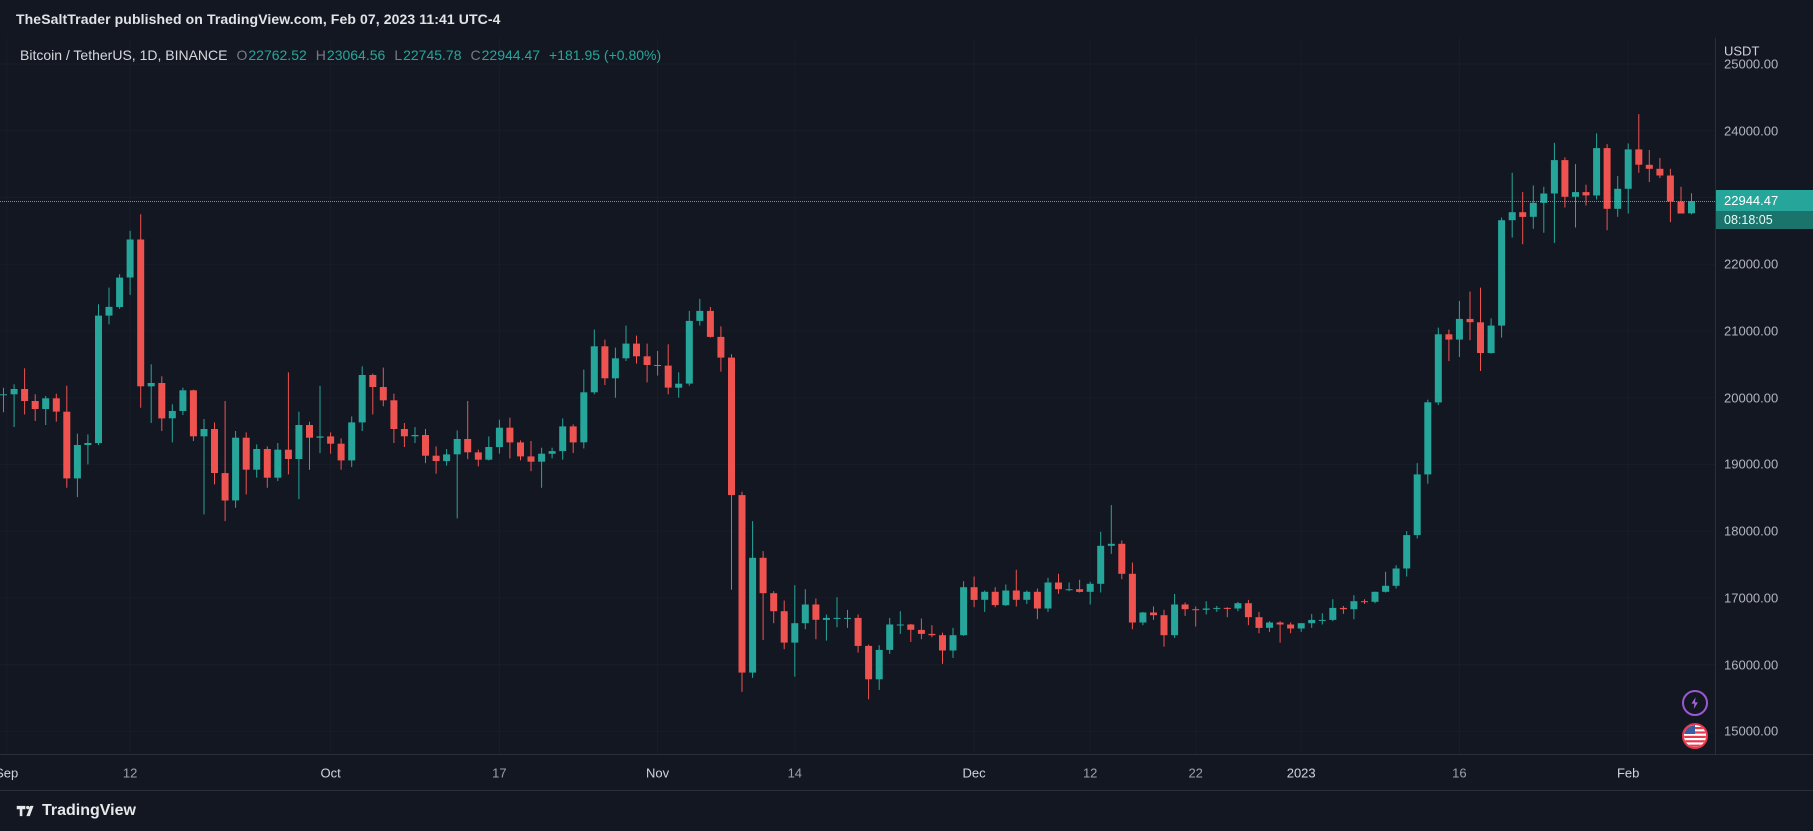 The width and height of the screenshot is (1813, 831). What do you see at coordinates (1301, 772) in the screenshot?
I see `time-axis-label: 2023` at bounding box center [1301, 772].